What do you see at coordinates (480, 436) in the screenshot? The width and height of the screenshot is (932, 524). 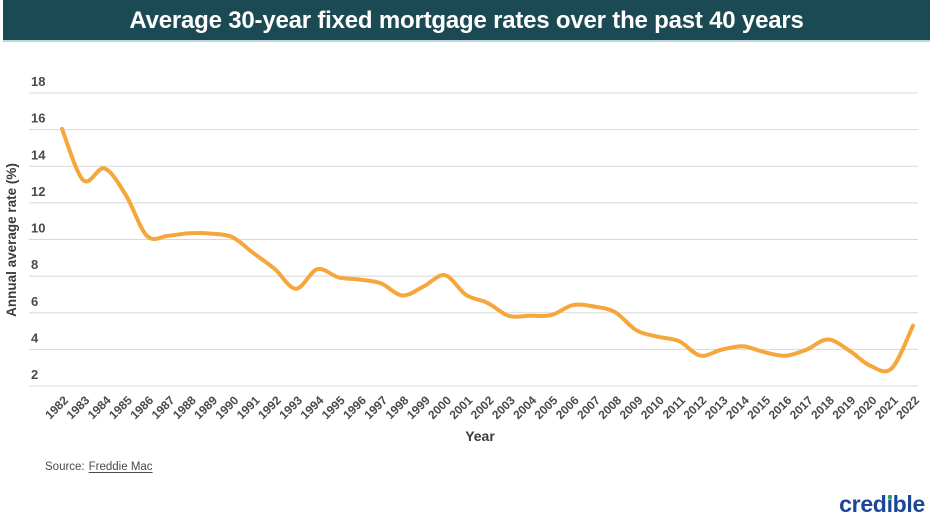 I see `x-axis-title: Year` at bounding box center [480, 436].